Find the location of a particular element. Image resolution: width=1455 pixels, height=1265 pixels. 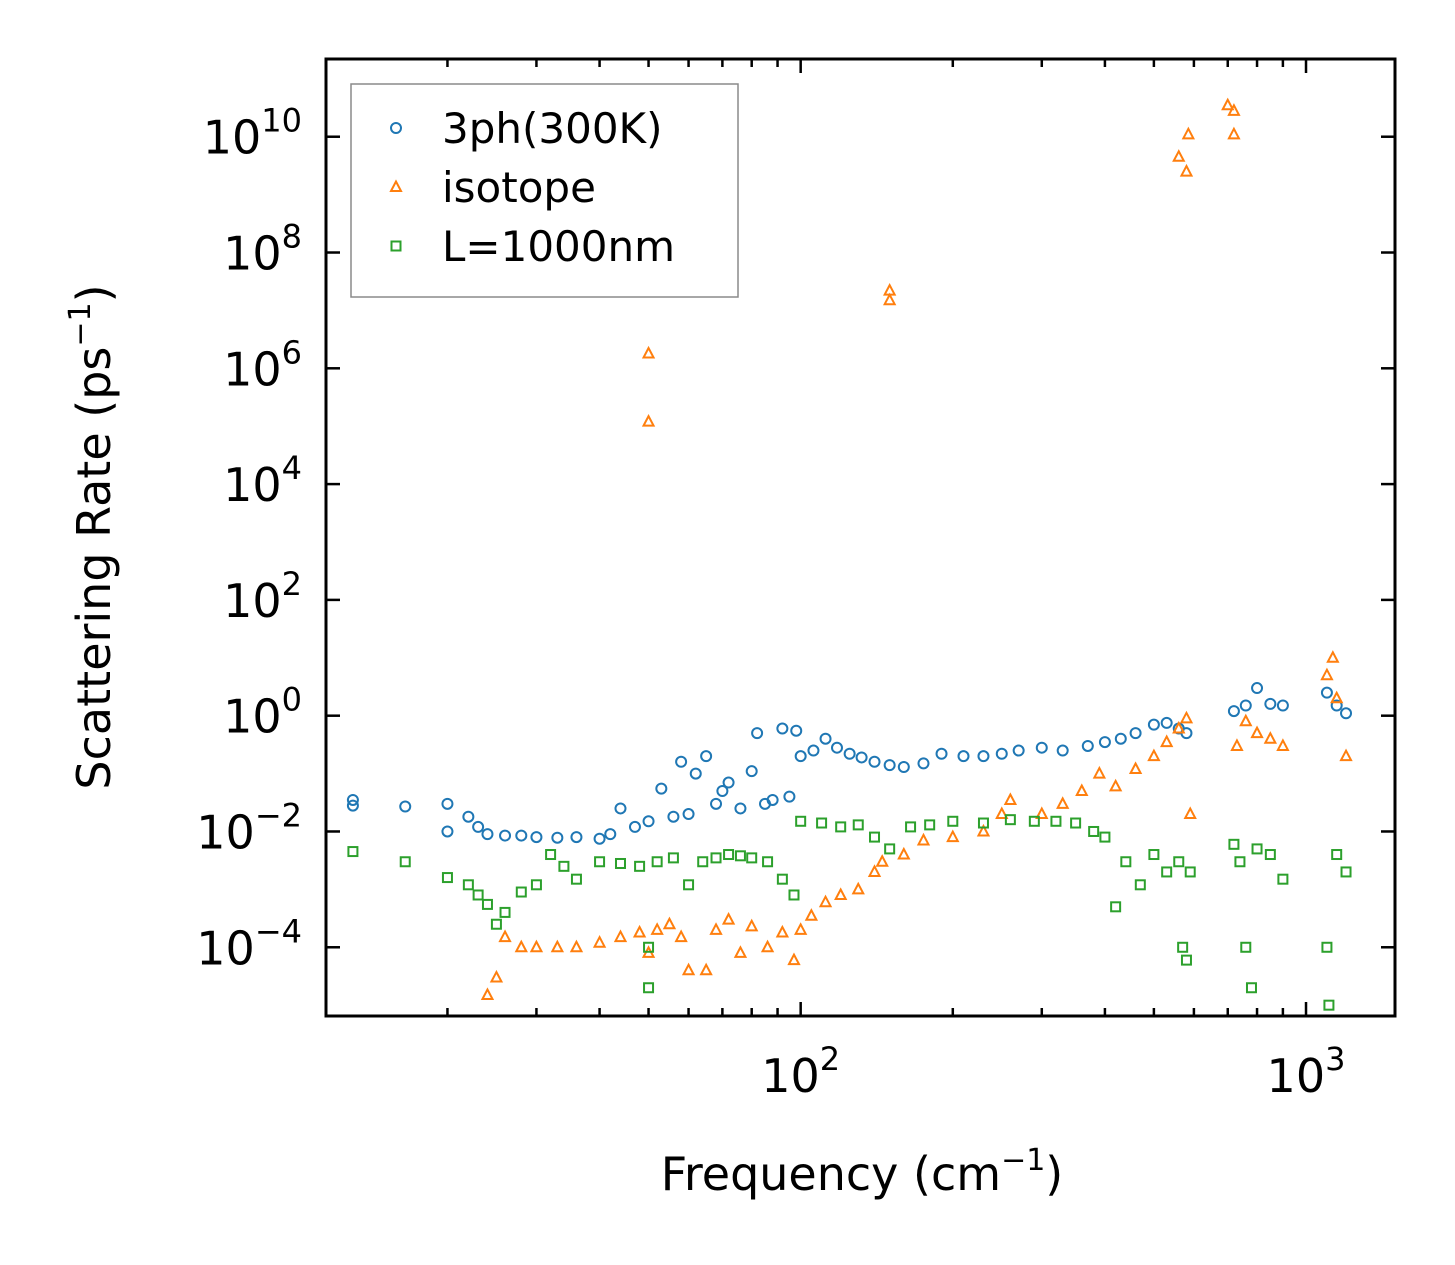

y-tick-label: 10⁻² is located at coordinates (249, 827).